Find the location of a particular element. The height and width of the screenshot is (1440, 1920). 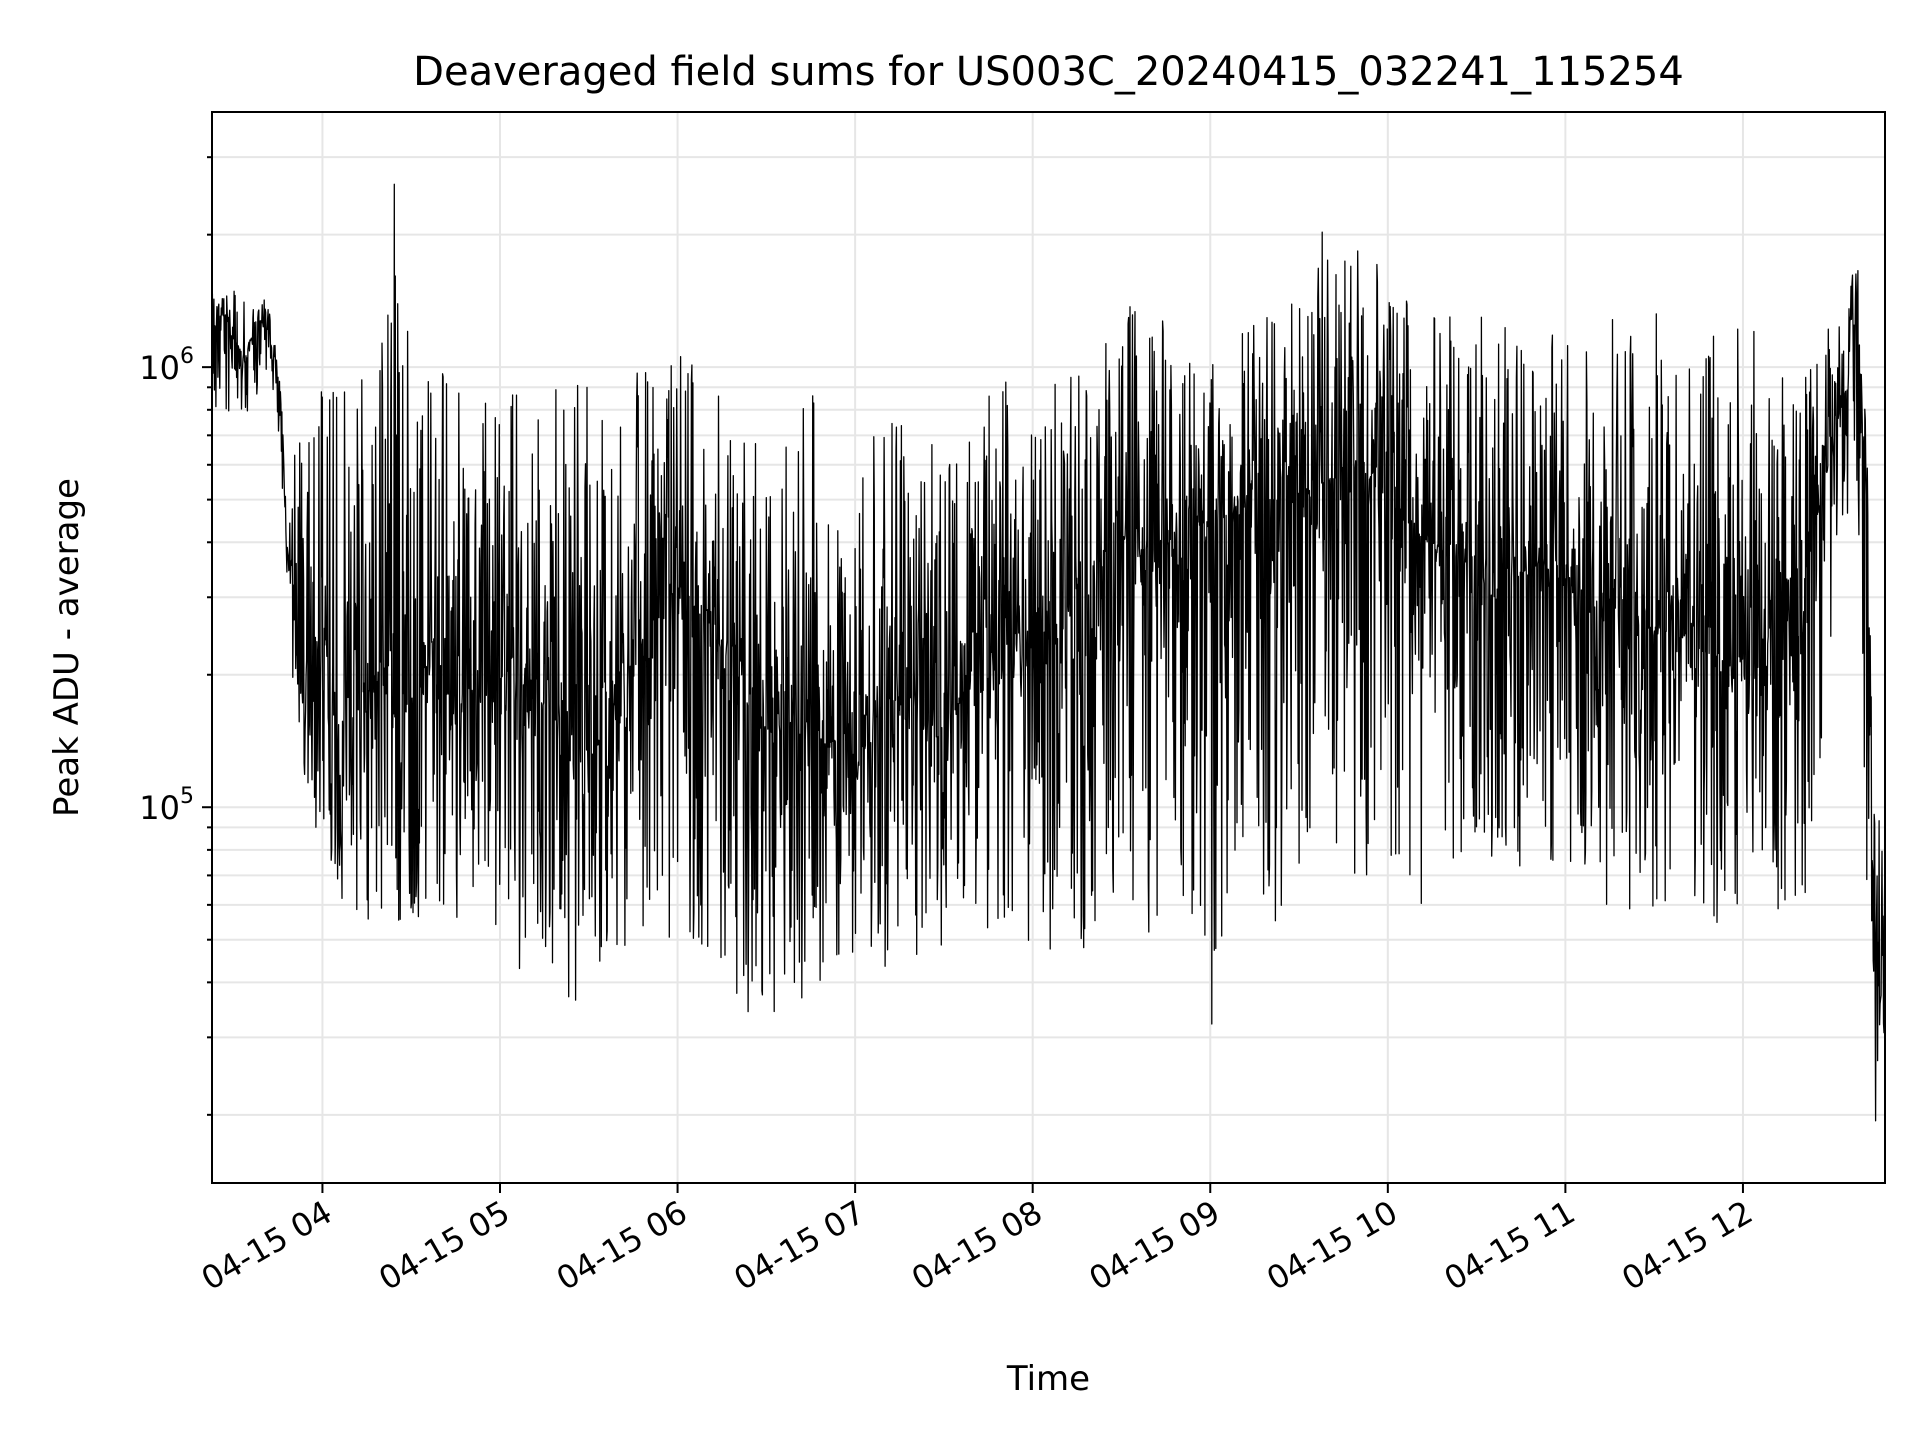

y-tick-label: 10⁶ is located at coordinates (166, 365).